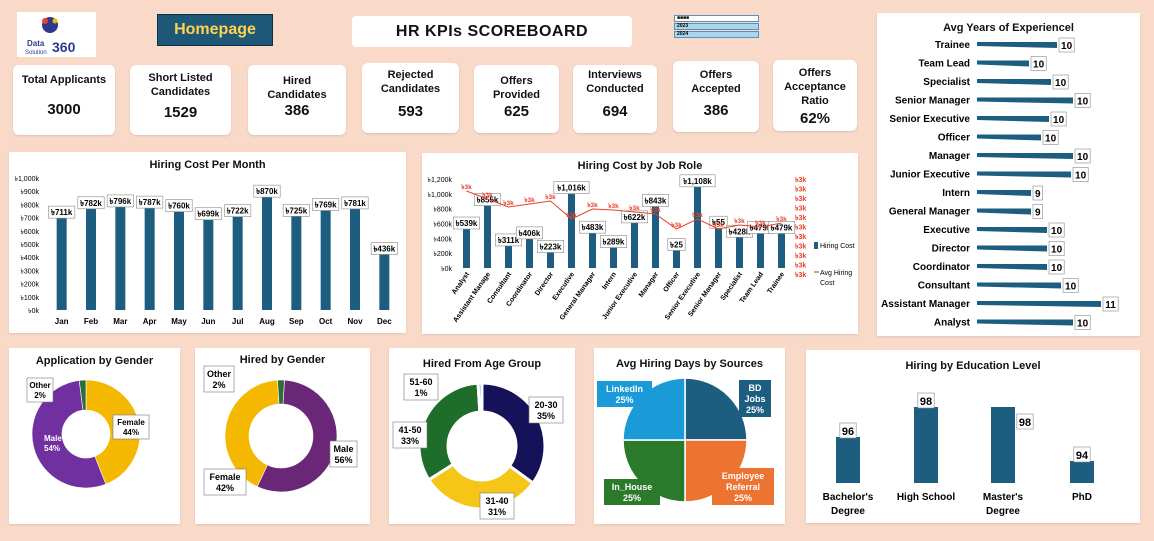  What do you see at coordinates (716, 34) in the screenshot?
I see `slicer-item-2024: 2024` at bounding box center [716, 34].